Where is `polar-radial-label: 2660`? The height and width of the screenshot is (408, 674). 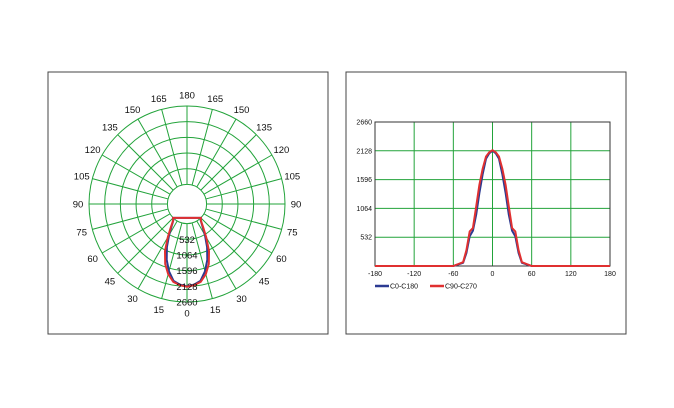
polar-radial-label: 2660 is located at coordinates (186, 303).